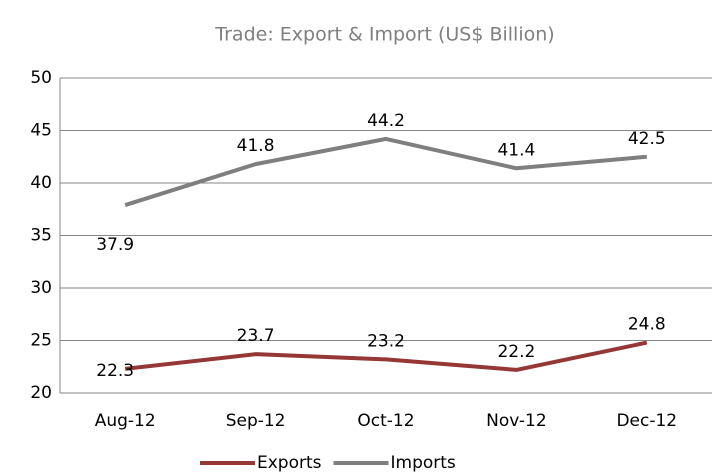 The image size is (727, 476). What do you see at coordinates (125, 421) in the screenshot?
I see `x-tick-label: Aug-12` at bounding box center [125, 421].